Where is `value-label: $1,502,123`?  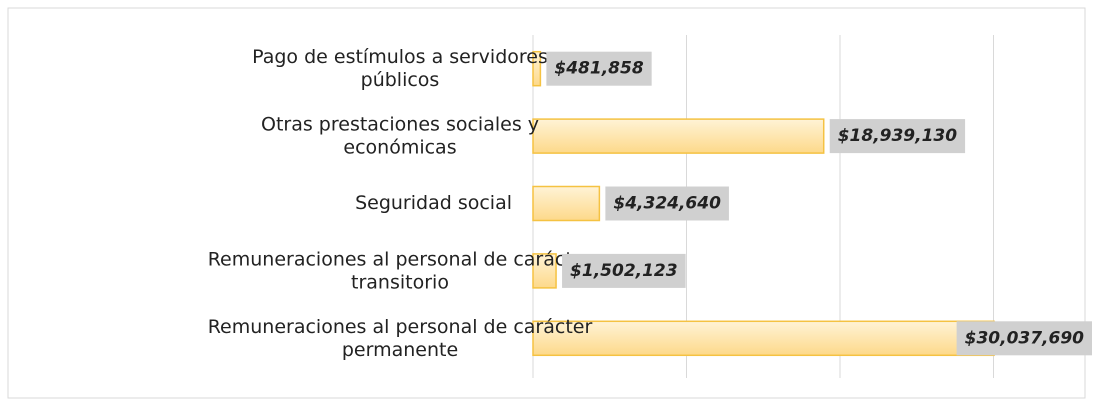
value-label: $1,502,123 is located at coordinates (624, 271).